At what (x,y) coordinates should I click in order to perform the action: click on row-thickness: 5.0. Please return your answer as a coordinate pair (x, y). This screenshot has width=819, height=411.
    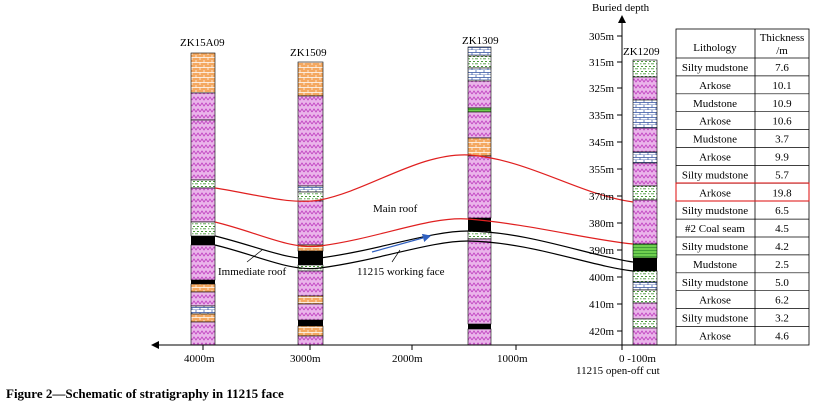
    Looking at the image, I should click on (782, 283).